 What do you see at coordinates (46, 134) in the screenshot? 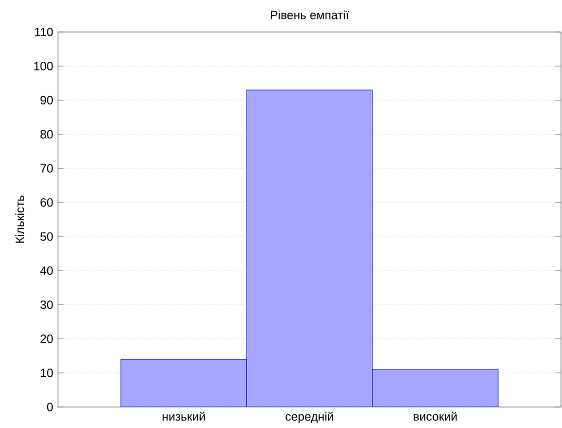
I see `y-tick-label: 80` at bounding box center [46, 134].